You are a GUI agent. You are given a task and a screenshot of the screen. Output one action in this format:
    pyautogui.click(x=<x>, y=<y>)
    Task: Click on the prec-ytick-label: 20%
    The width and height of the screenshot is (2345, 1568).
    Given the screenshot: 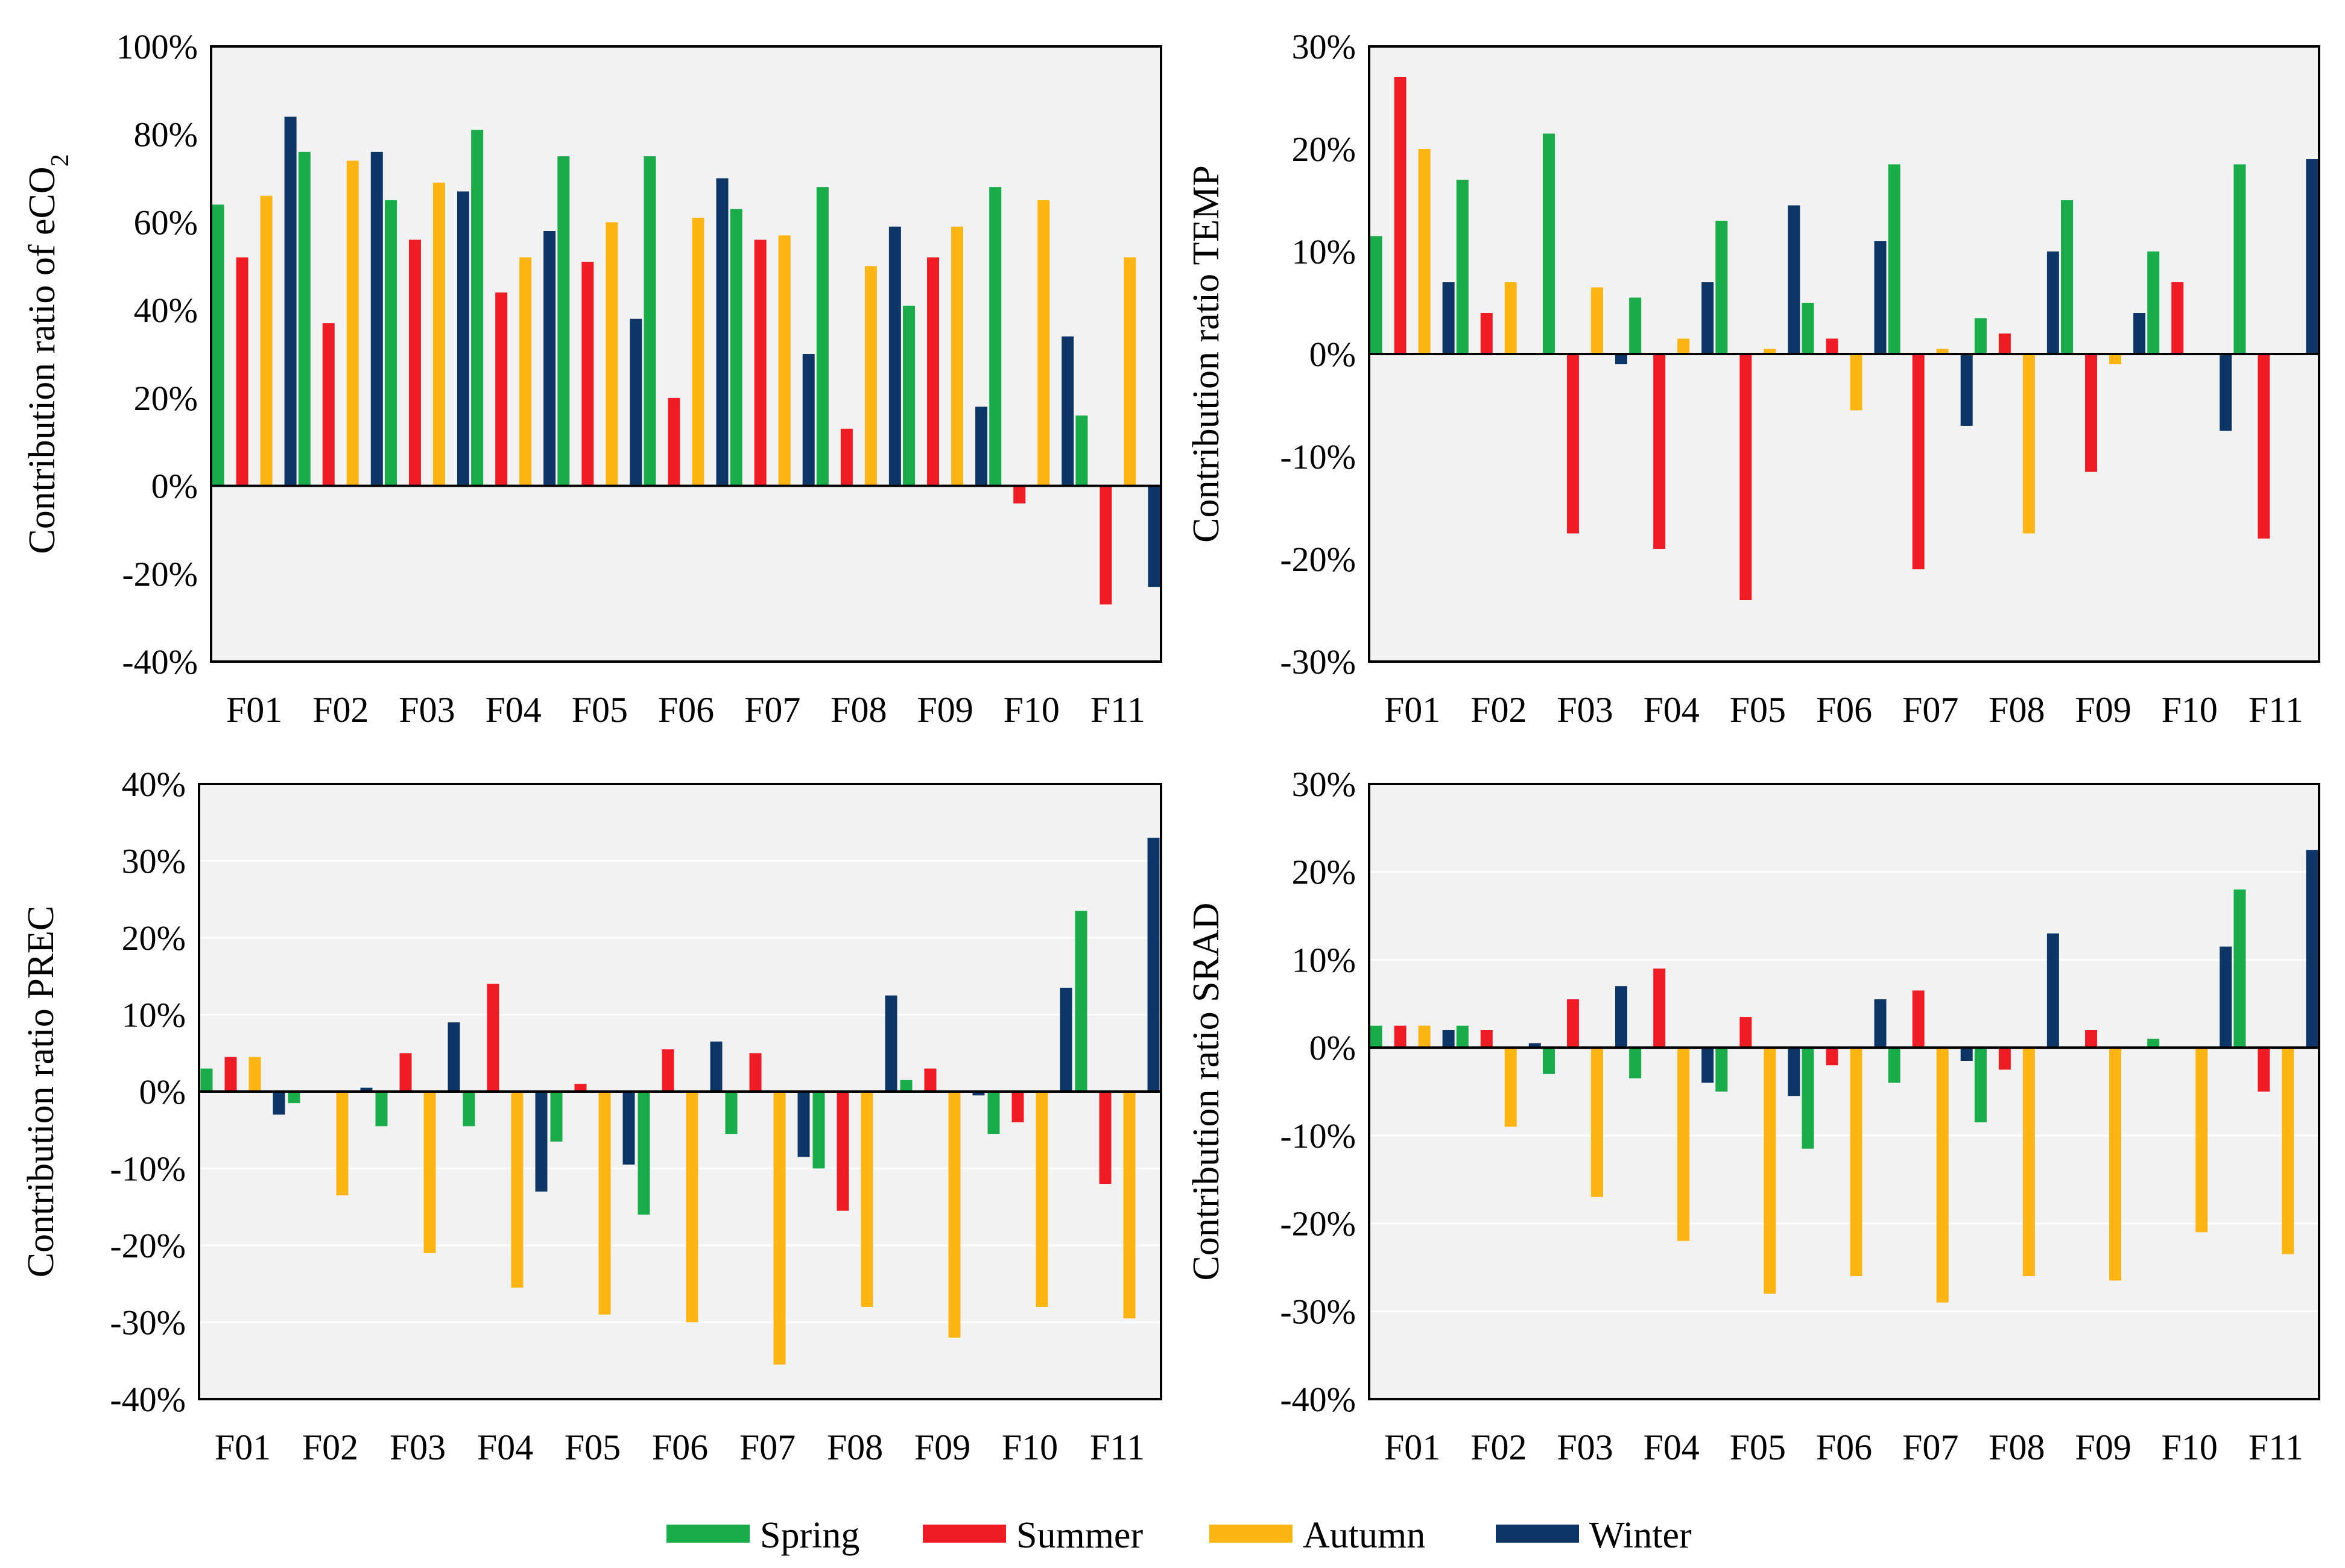 What is the action you would take?
    pyautogui.click(x=154, y=938)
    